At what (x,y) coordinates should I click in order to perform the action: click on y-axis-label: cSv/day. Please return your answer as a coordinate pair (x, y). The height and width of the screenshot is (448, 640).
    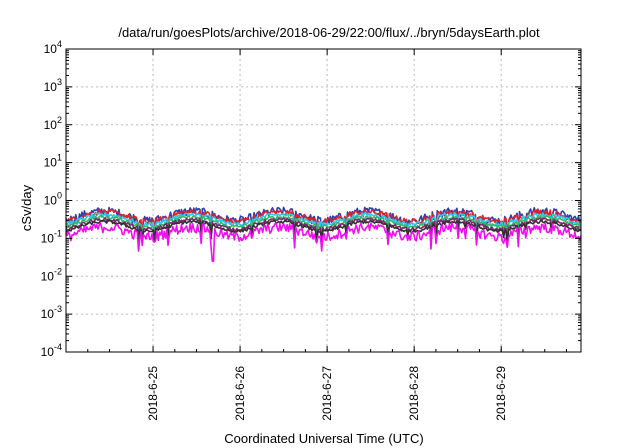
    Looking at the image, I should click on (26, 207).